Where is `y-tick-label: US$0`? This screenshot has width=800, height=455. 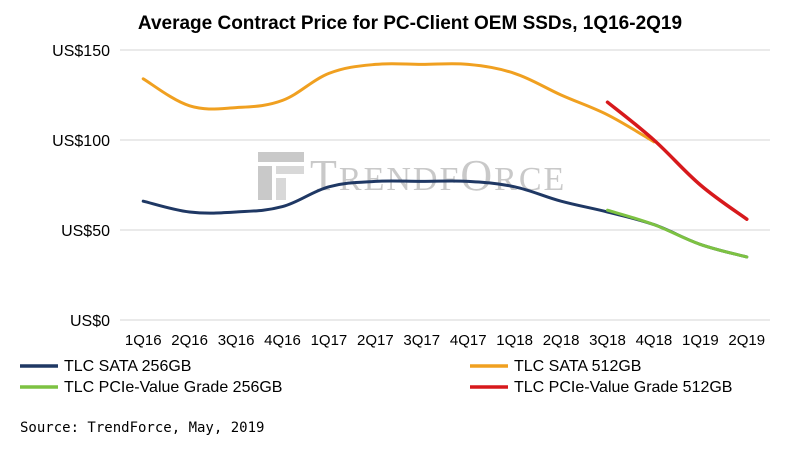
y-tick-label: US$0 is located at coordinates (90, 321).